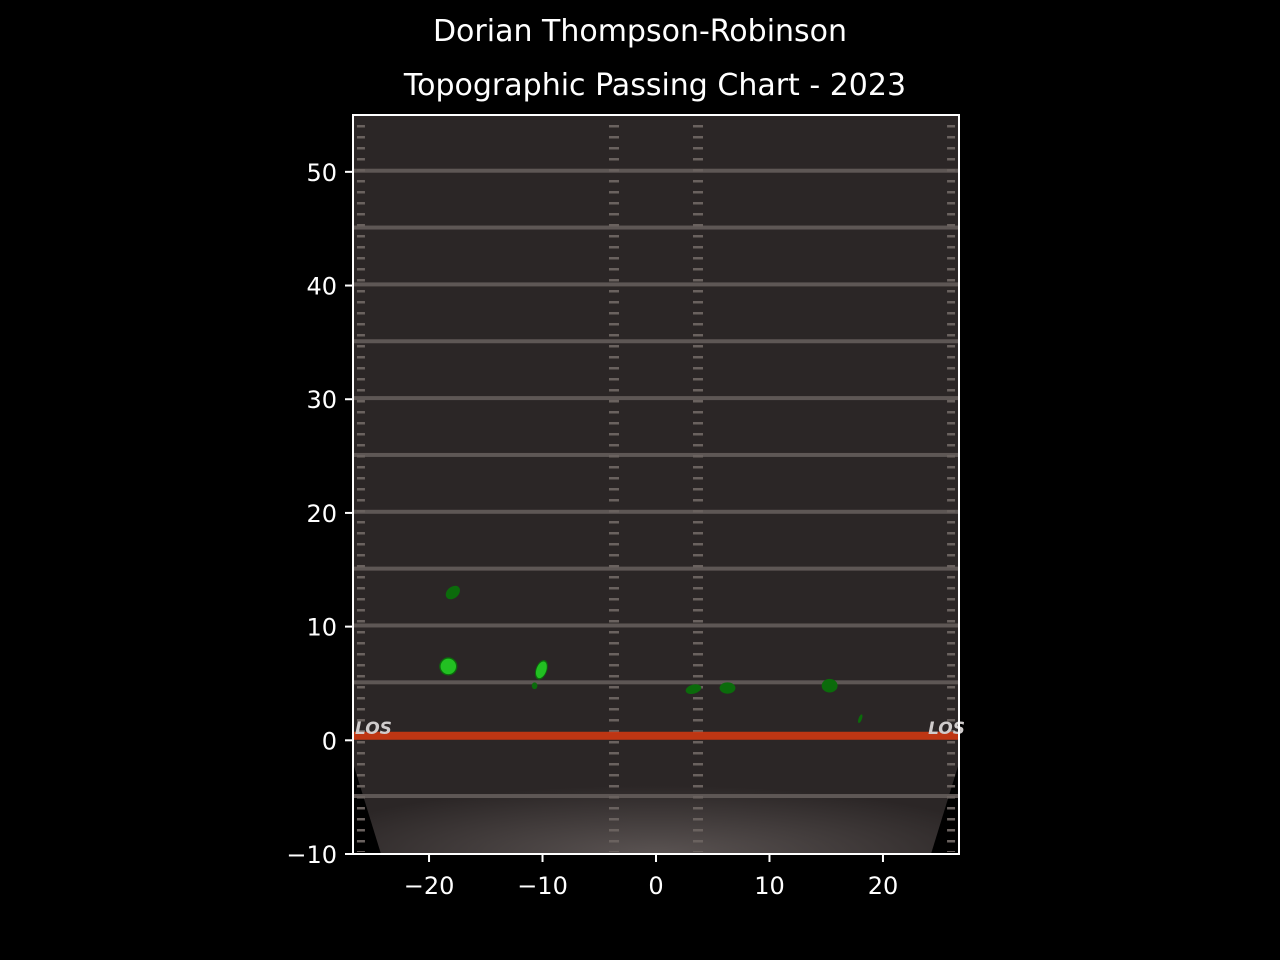 The height and width of the screenshot is (960, 1280). What do you see at coordinates (769, 886) in the screenshot?
I see `x-tick-label: 10` at bounding box center [769, 886].